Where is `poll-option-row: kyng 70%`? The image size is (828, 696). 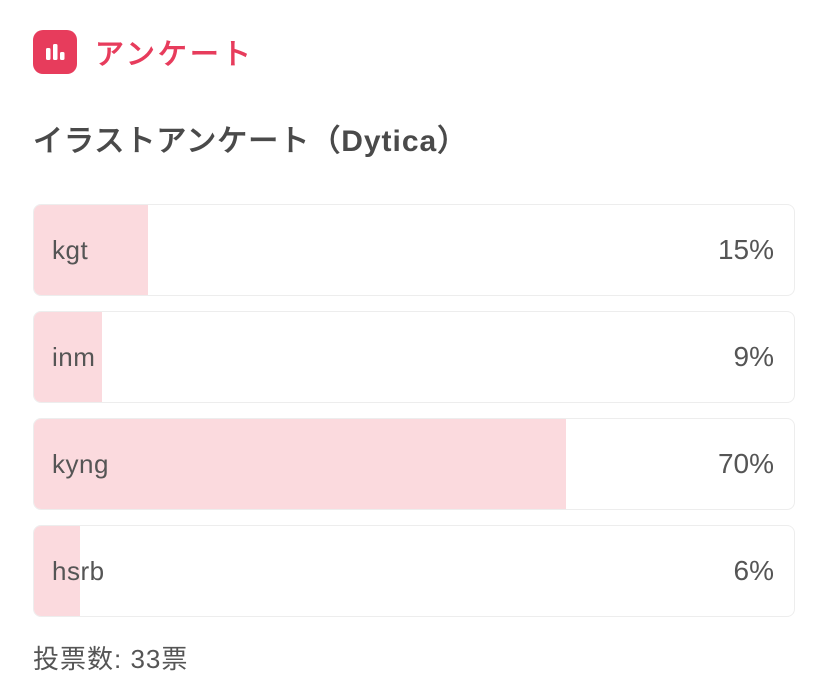 poll-option-row: kyng 70% is located at coordinates (414, 464).